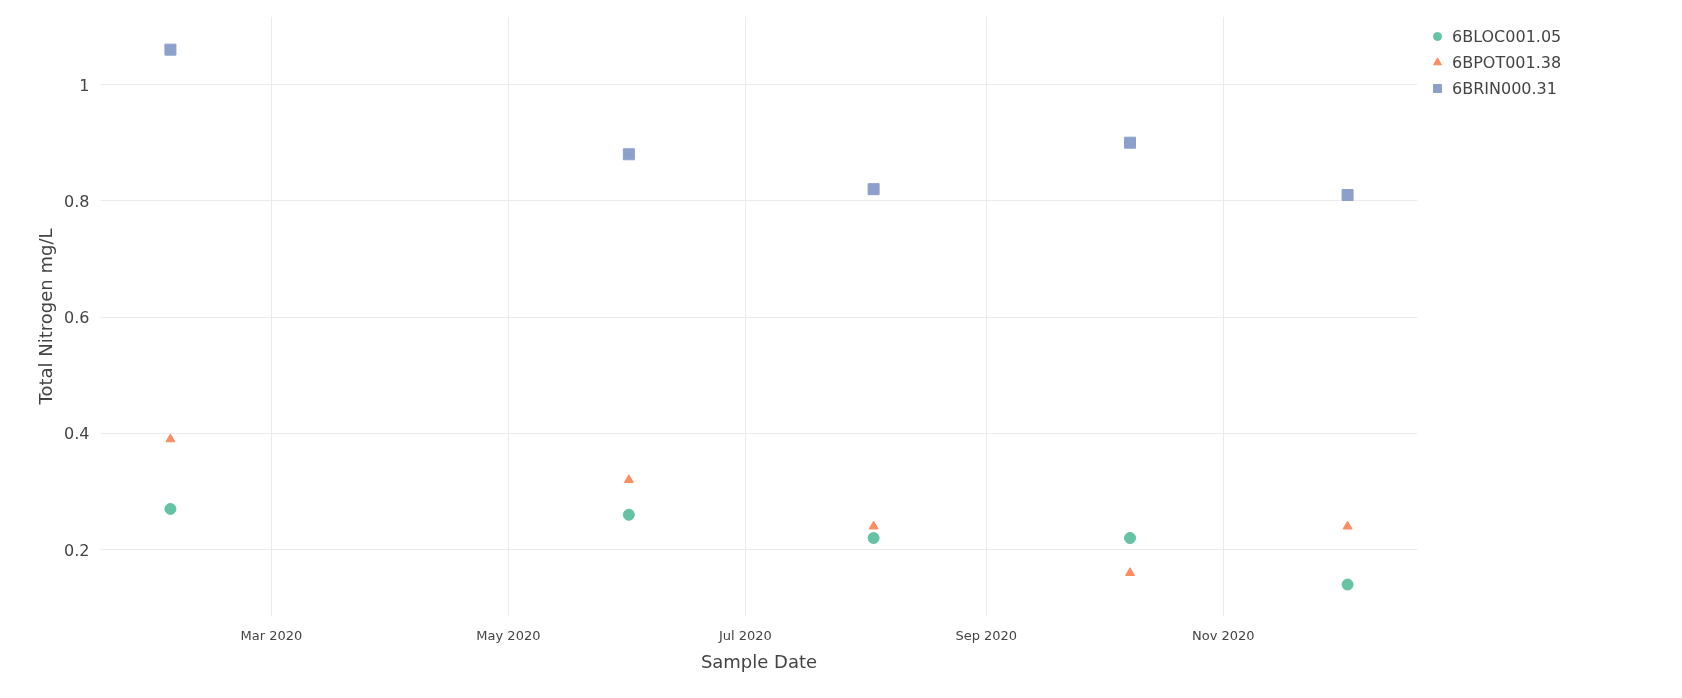 The height and width of the screenshot is (698, 1682). Describe the element at coordinates (77, 550) in the screenshot. I see `y-tick-label: 0.2` at that location.